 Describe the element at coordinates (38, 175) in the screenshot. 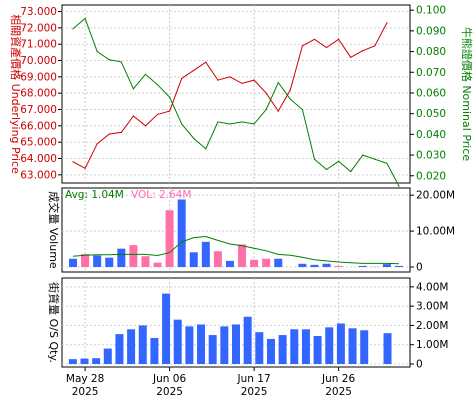

I see `y-left-tick-label: 63.000` at that location.